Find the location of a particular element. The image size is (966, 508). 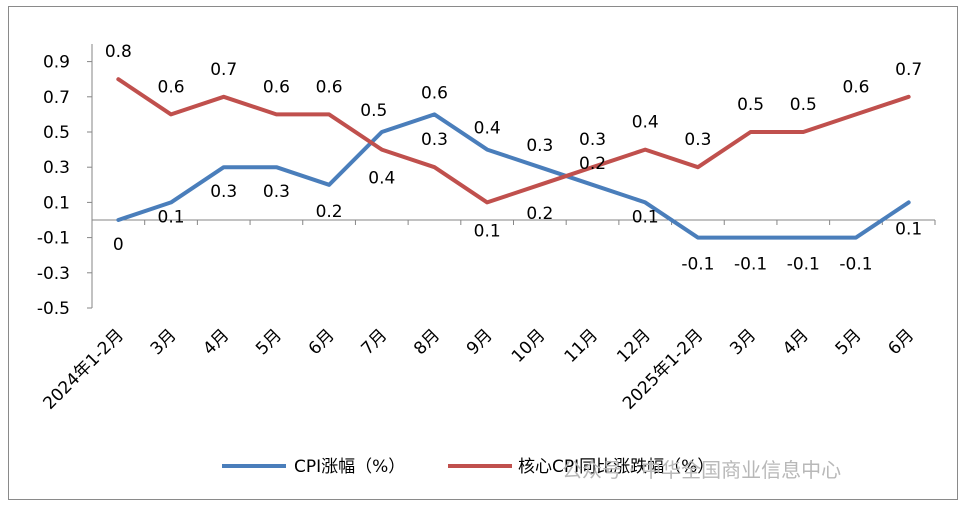

x-category-label: 10月 is located at coordinates (528, 345).